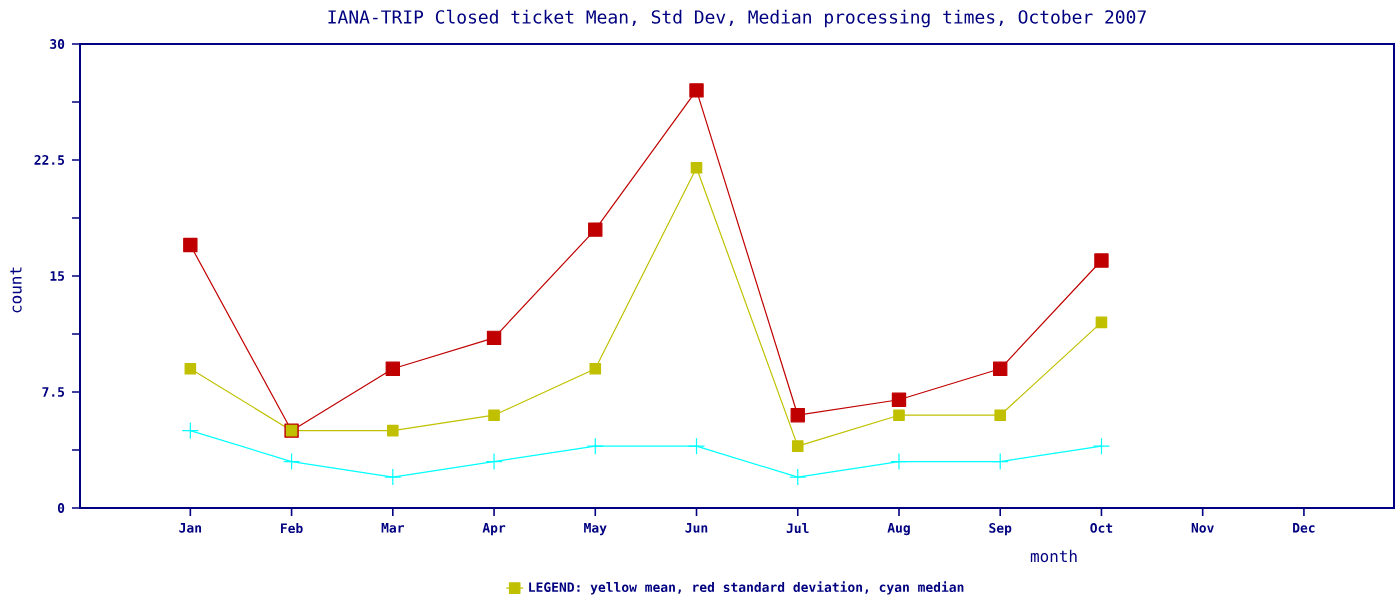 This screenshot has width=1400, height=600. What do you see at coordinates (737, 18) in the screenshot?
I see `chart-title: IANA-TRIP Closed ticket Mean, Std Dev, Median processing times, October 2007` at bounding box center [737, 18].